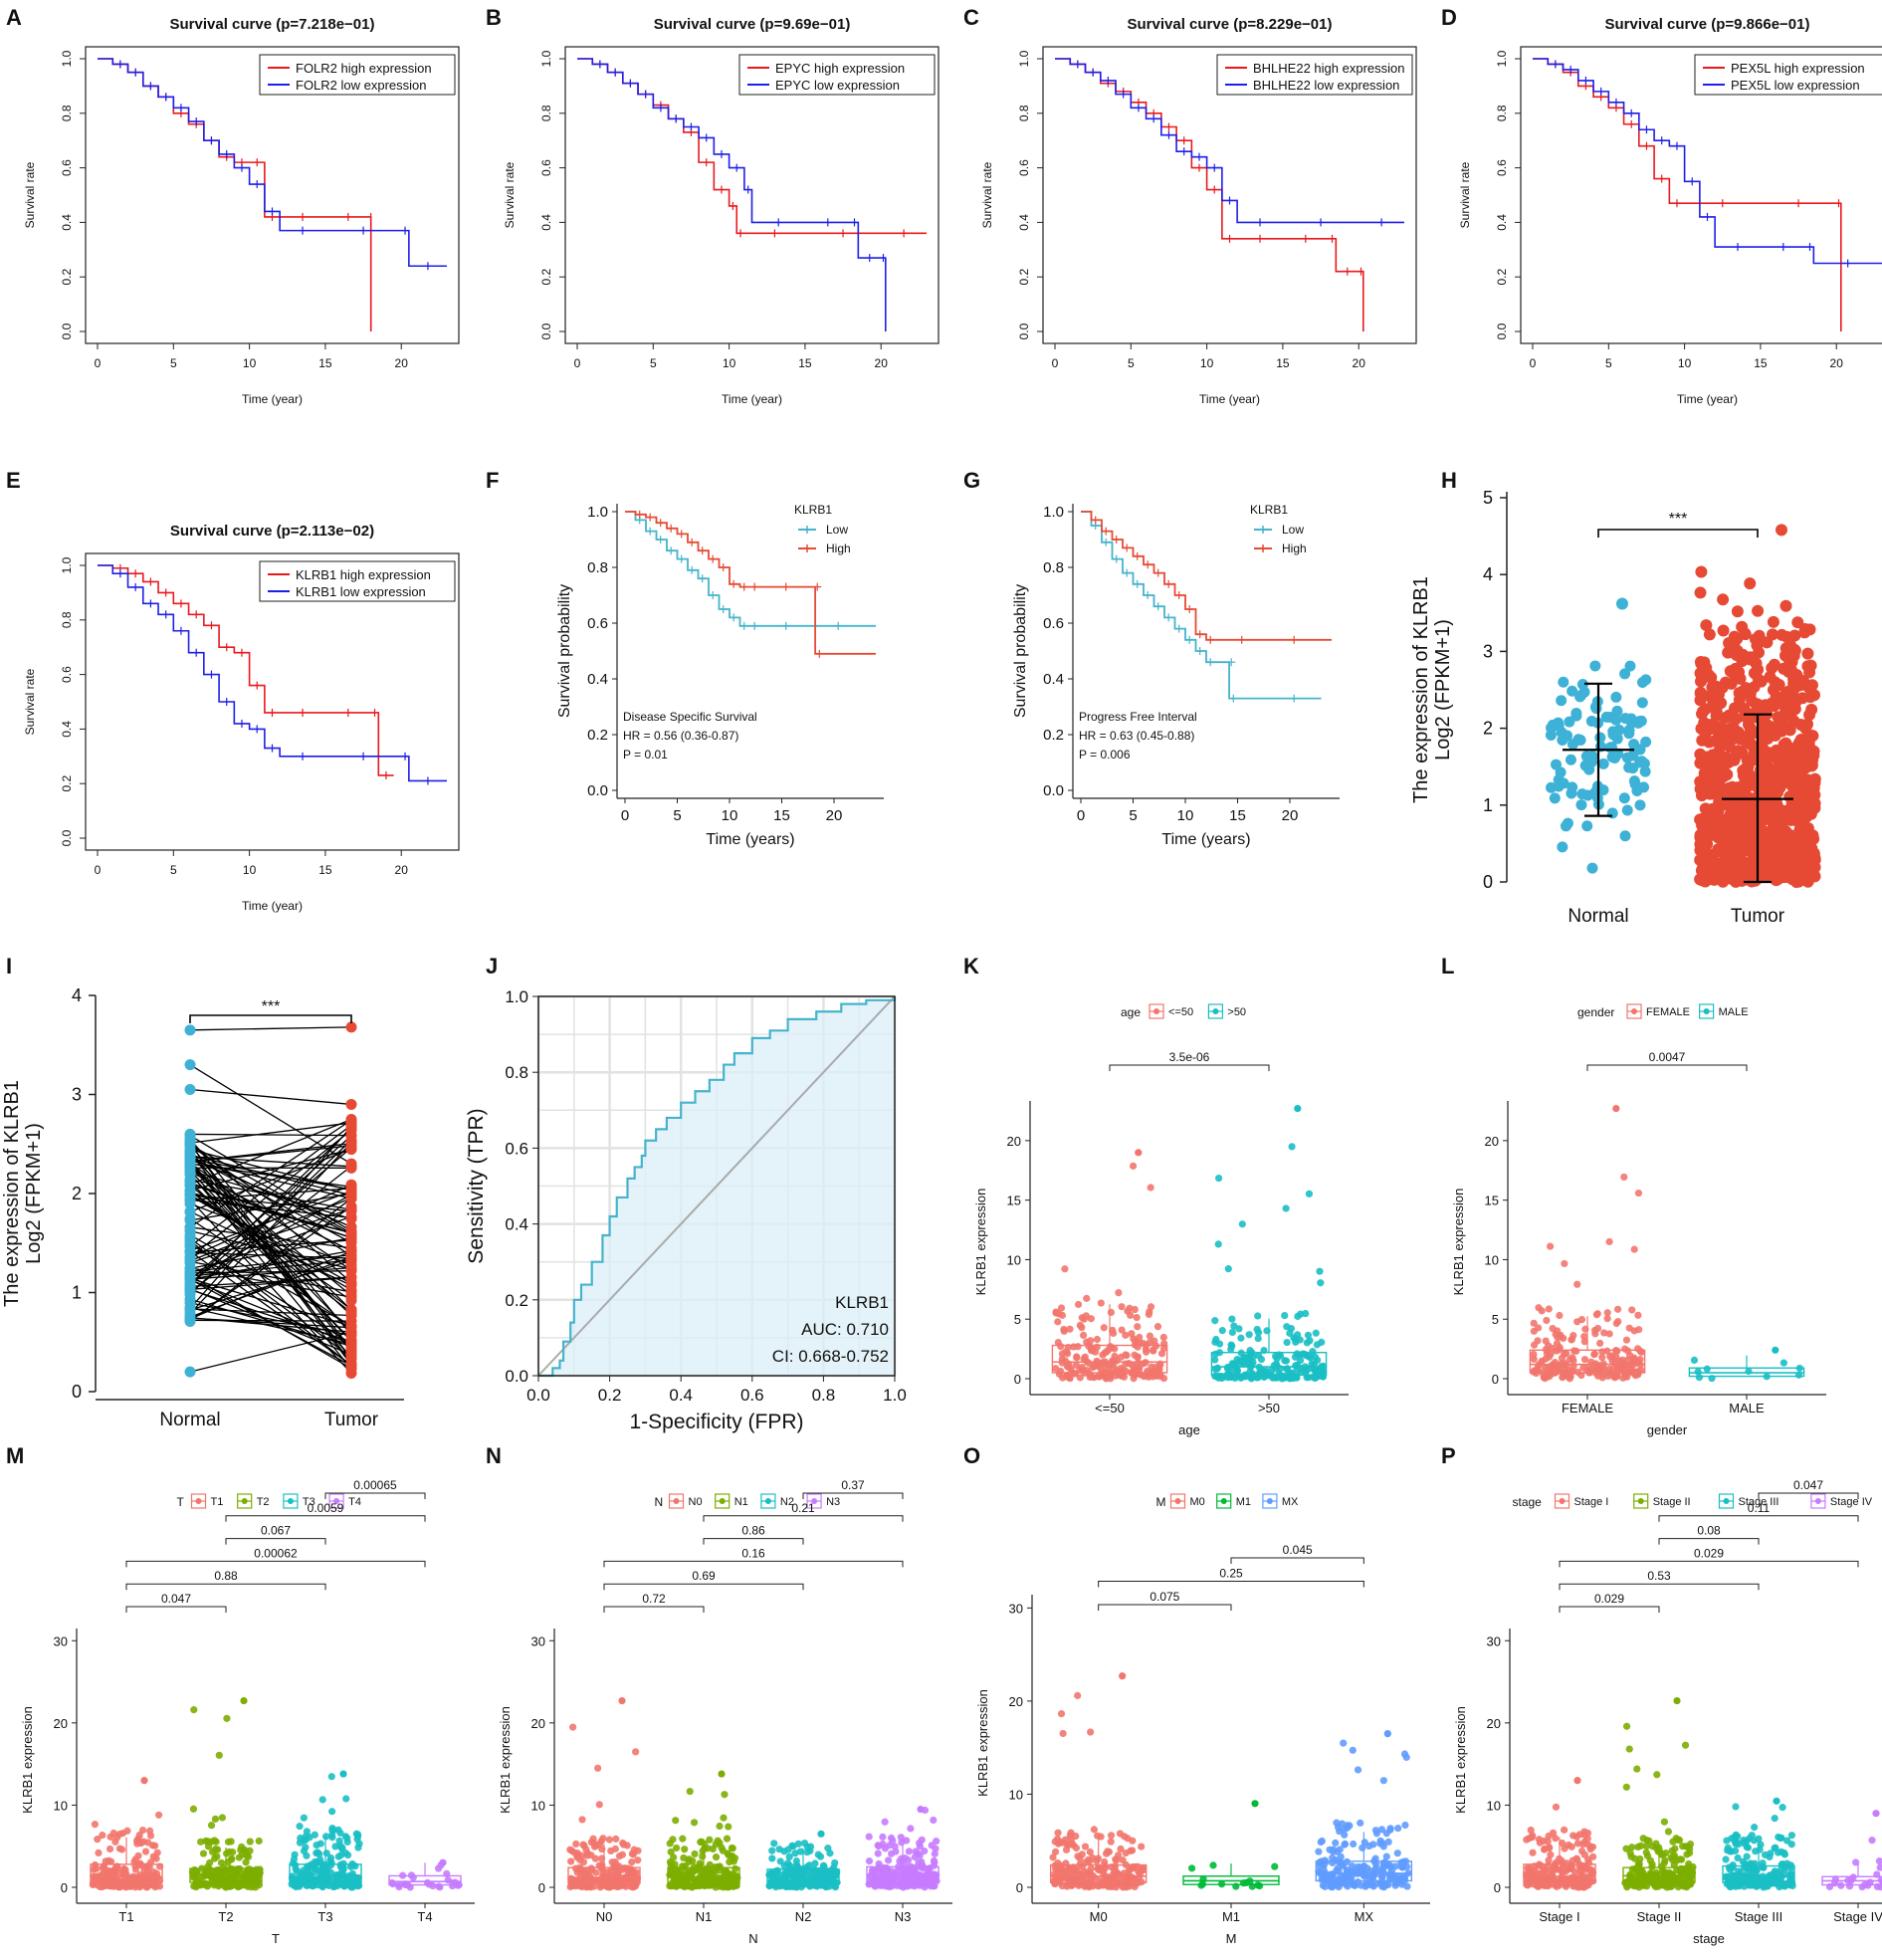 The width and height of the screenshot is (1882, 1960). What do you see at coordinates (787, 1502) in the screenshot?
I see `legend-label: N2` at bounding box center [787, 1502].